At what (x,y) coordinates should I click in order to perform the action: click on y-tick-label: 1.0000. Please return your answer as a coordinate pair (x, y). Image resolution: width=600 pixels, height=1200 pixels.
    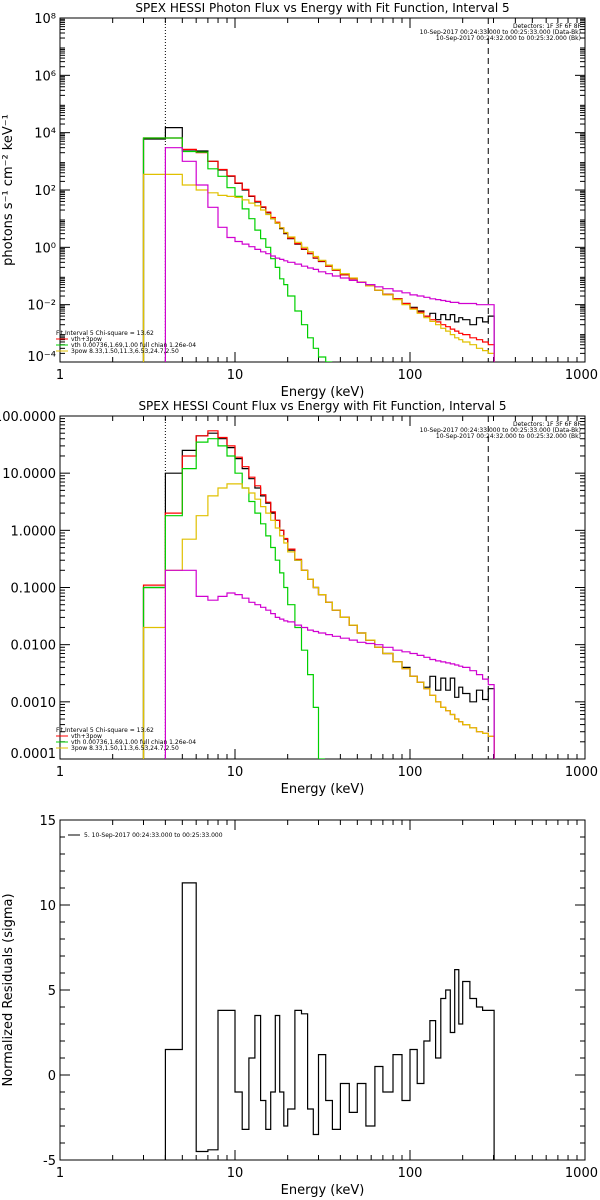
    Looking at the image, I should click on (34, 531).